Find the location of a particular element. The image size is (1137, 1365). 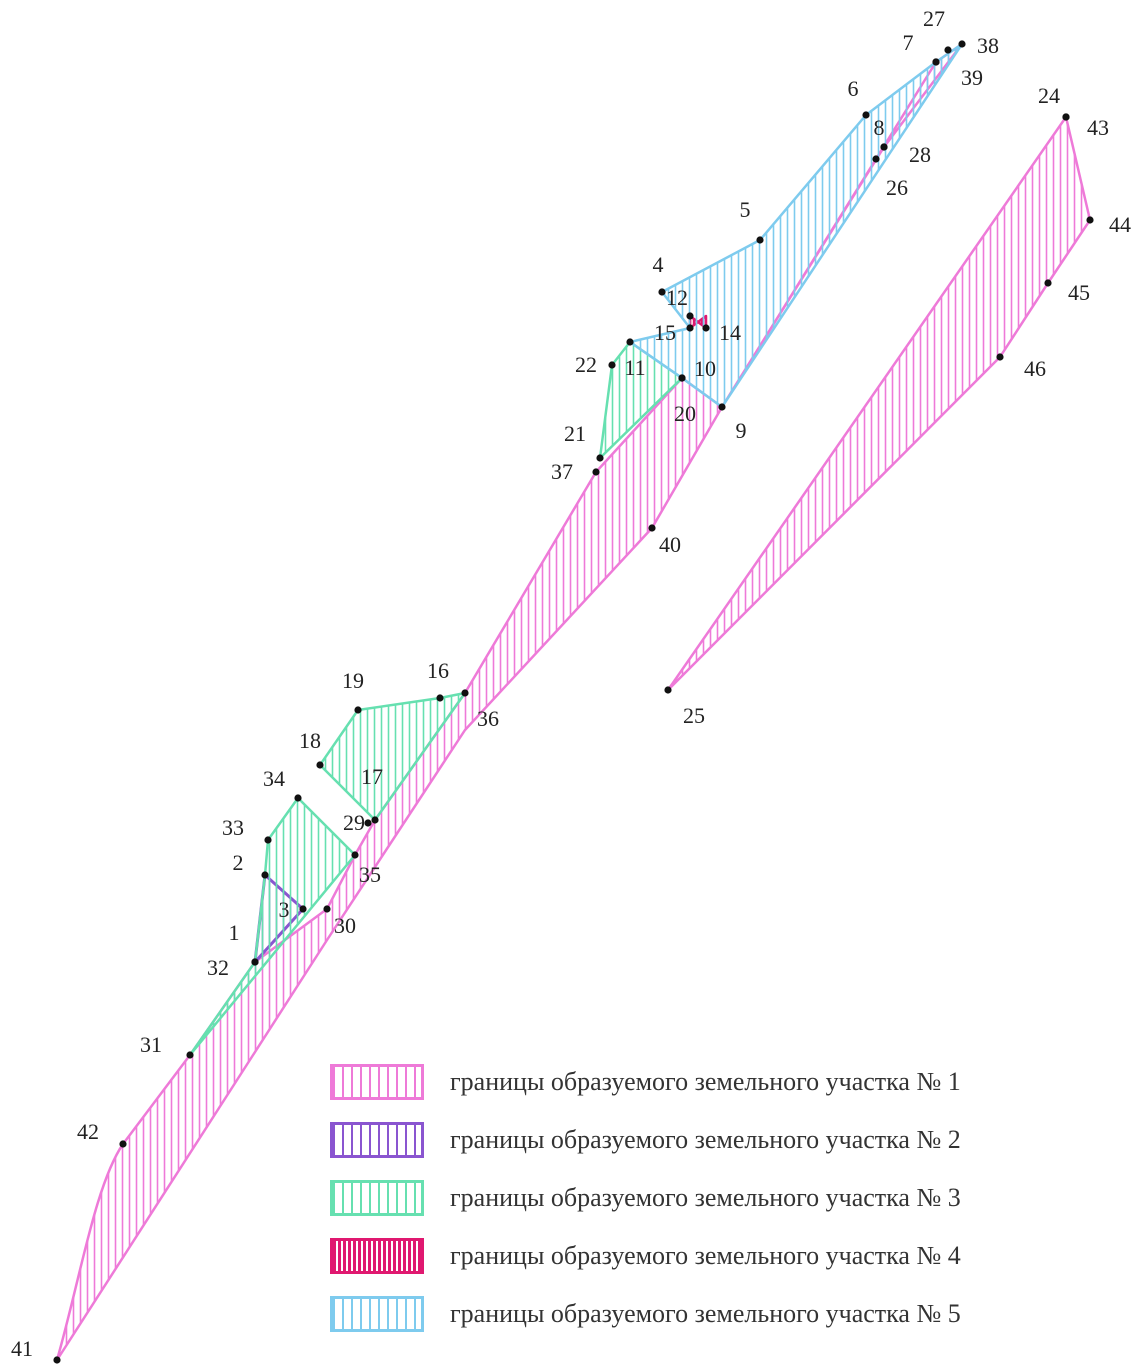

point-label-29: 29 is located at coordinates (354, 822).